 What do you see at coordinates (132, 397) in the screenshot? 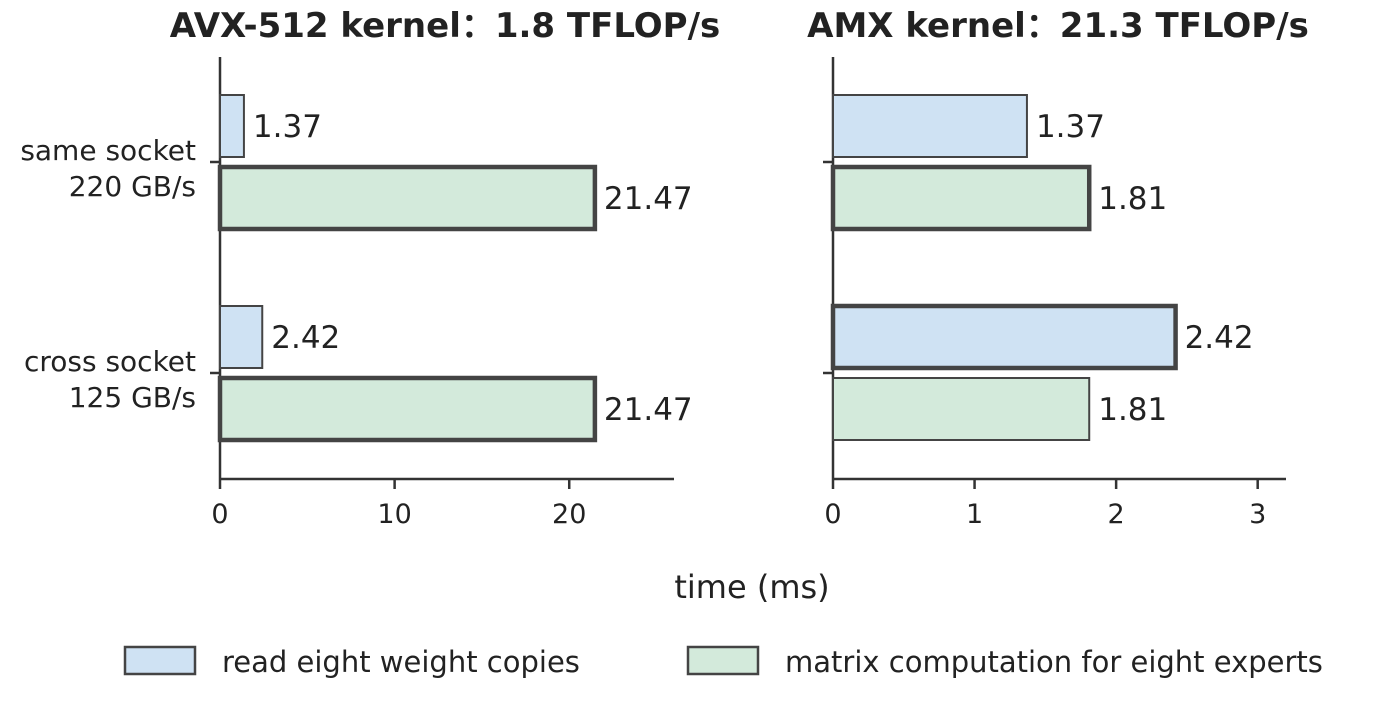
I see `category-label-line: 125 GB/s` at bounding box center [132, 397].